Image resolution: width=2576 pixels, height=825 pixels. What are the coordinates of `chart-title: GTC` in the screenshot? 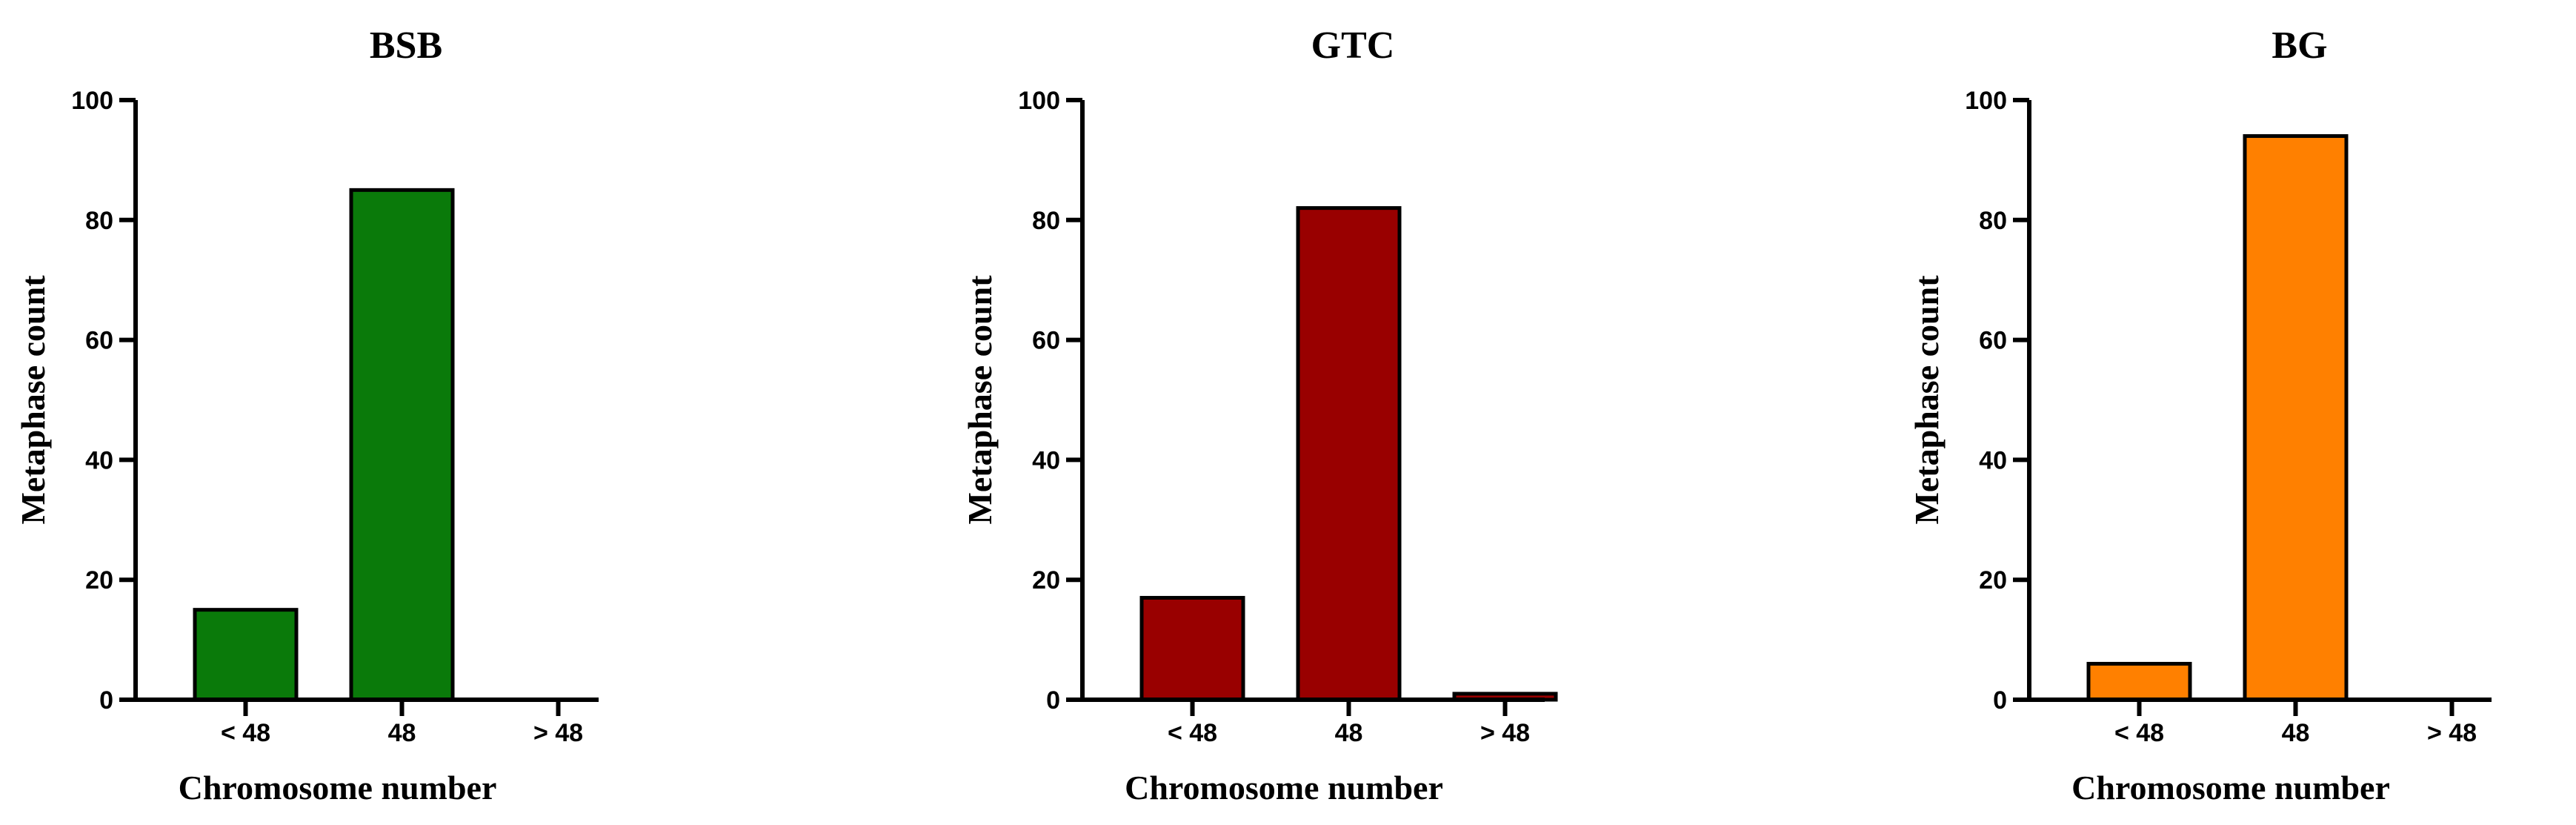 It's located at (1353, 45).